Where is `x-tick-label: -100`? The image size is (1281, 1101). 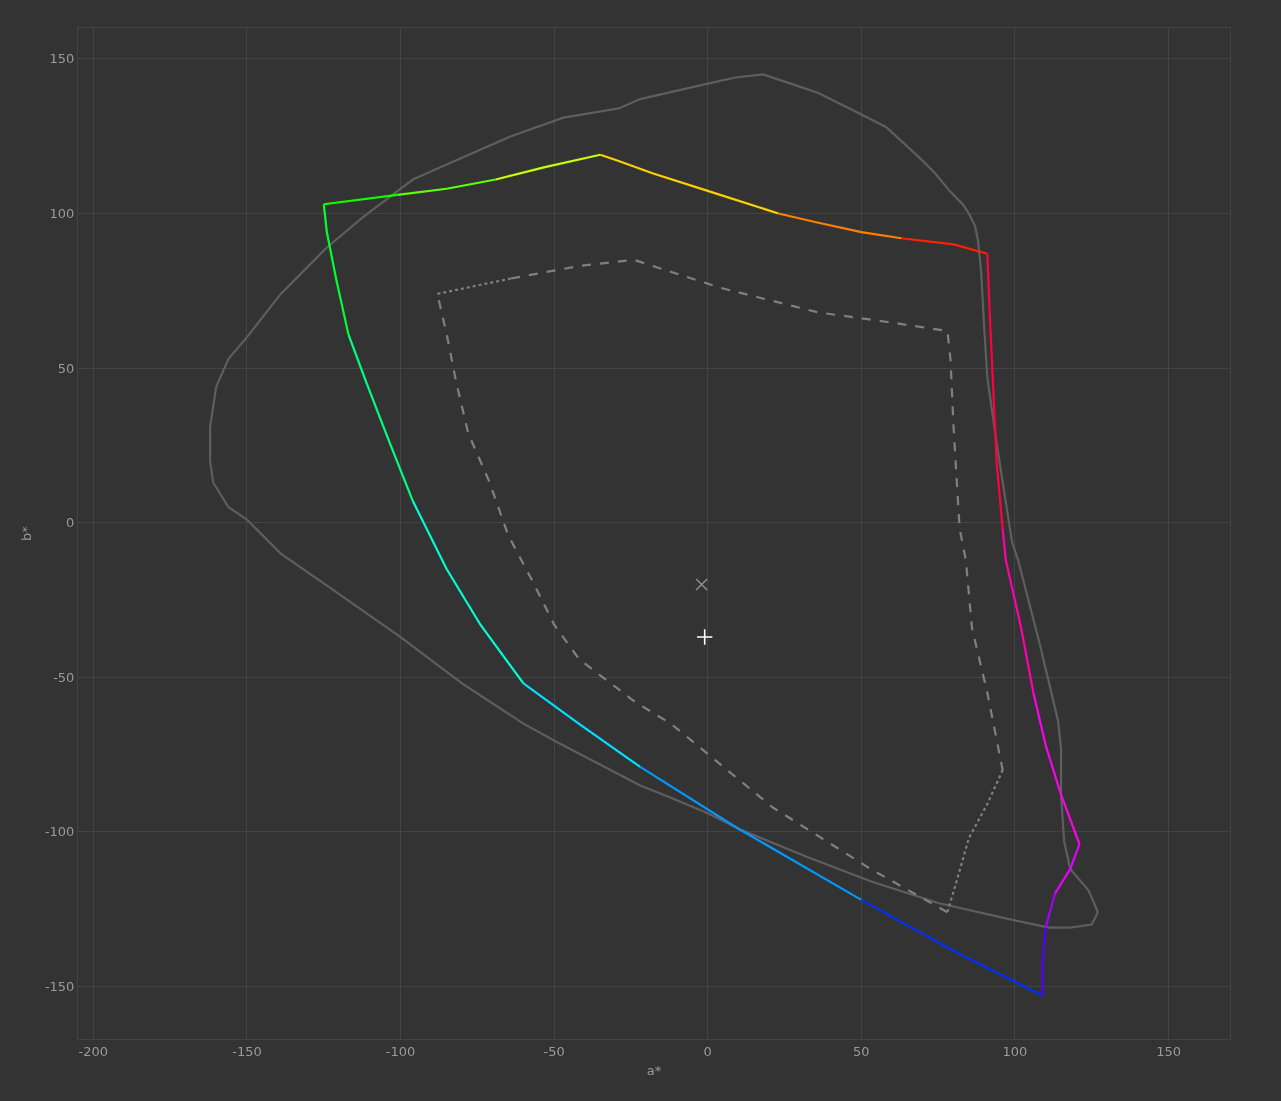 x-tick-label: -100 is located at coordinates (400, 1051).